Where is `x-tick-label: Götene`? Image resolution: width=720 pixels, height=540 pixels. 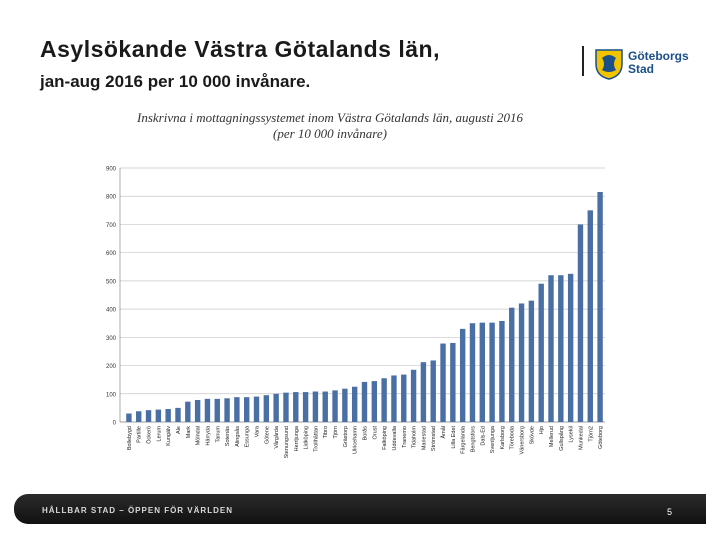
x-tick-label: Götene is located at coordinates (267, 435).